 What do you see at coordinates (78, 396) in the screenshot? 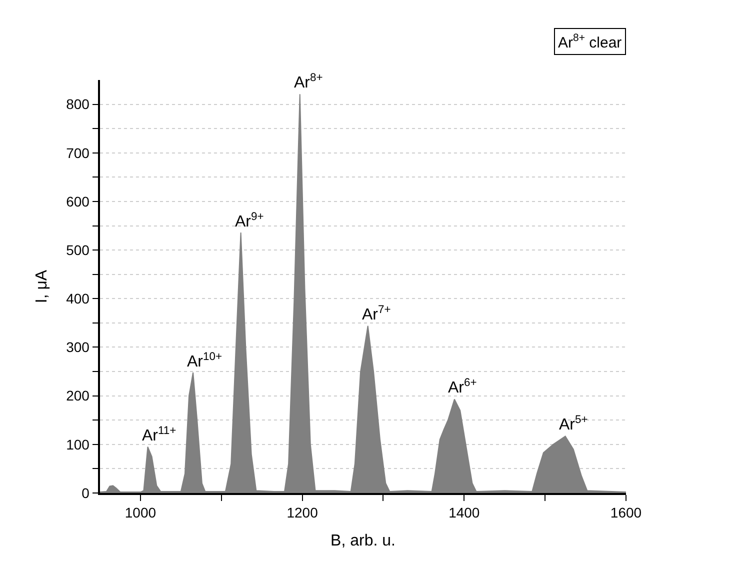
I see `y-tick-label: 200` at bounding box center [78, 396].